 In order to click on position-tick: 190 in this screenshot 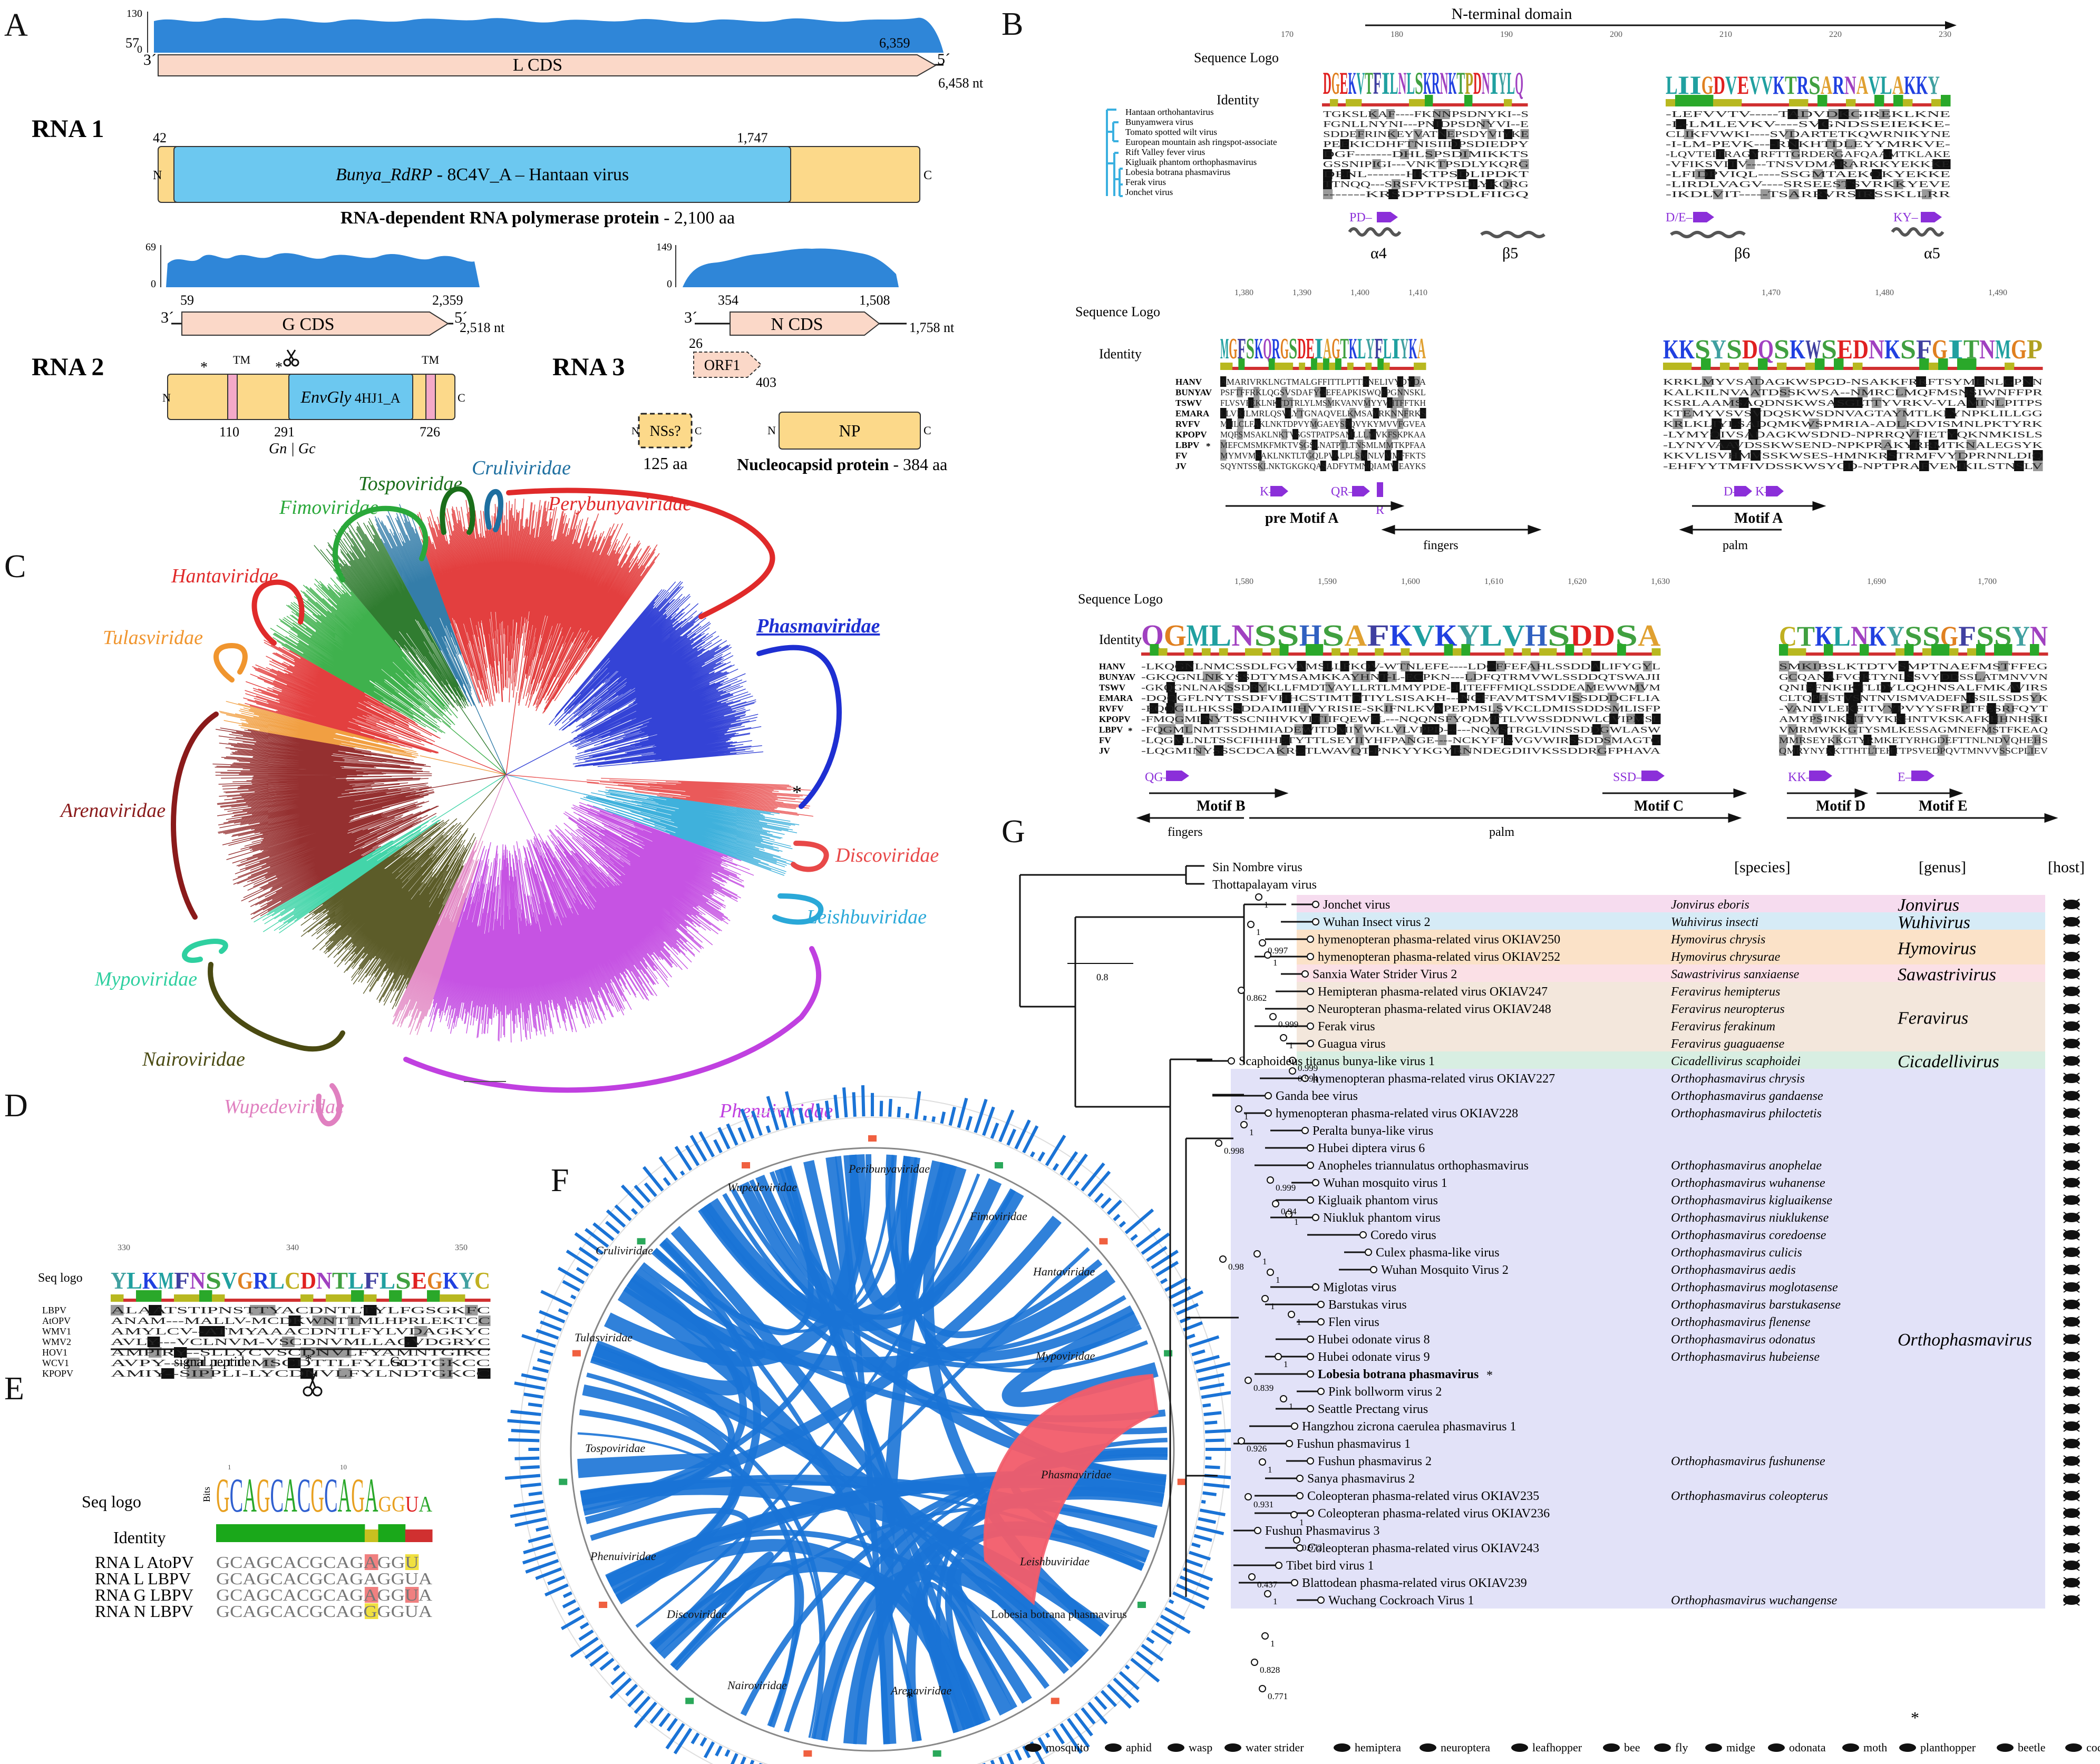, I will do `click(1506, 34)`.